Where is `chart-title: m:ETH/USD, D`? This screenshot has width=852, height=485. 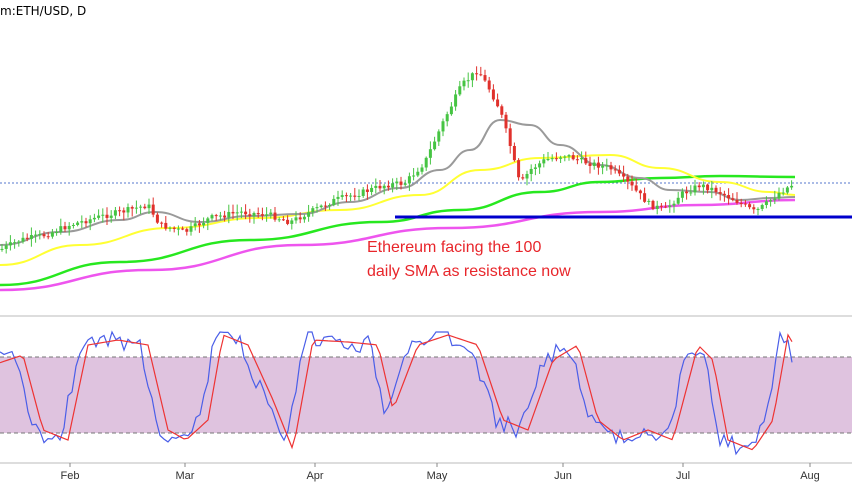 chart-title: m:ETH/USD, D is located at coordinates (43, 11).